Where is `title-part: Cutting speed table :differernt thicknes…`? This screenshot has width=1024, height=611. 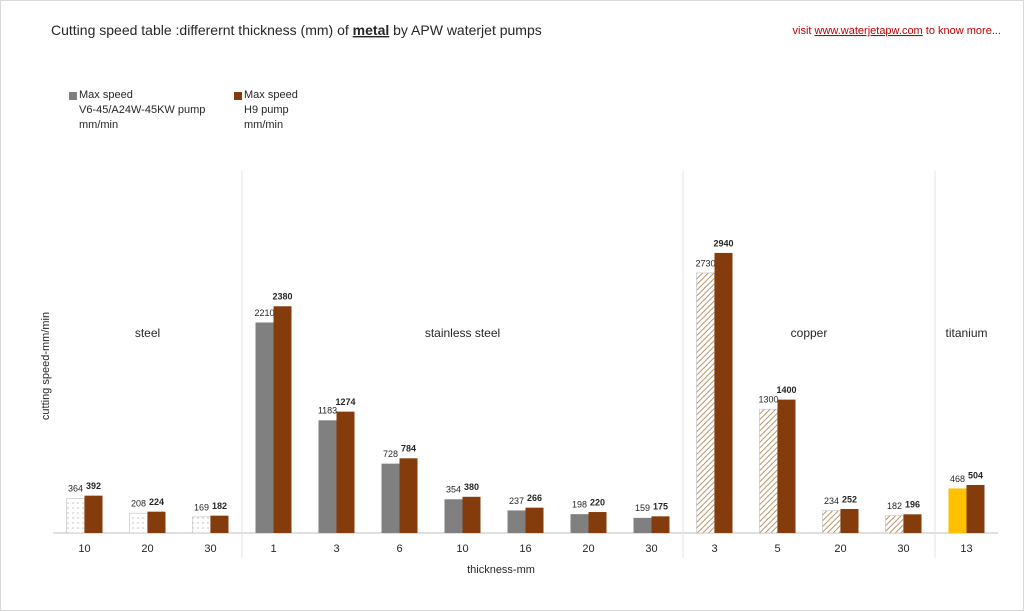
title-part: Cutting speed table :differernt thicknes… is located at coordinates (200, 30).